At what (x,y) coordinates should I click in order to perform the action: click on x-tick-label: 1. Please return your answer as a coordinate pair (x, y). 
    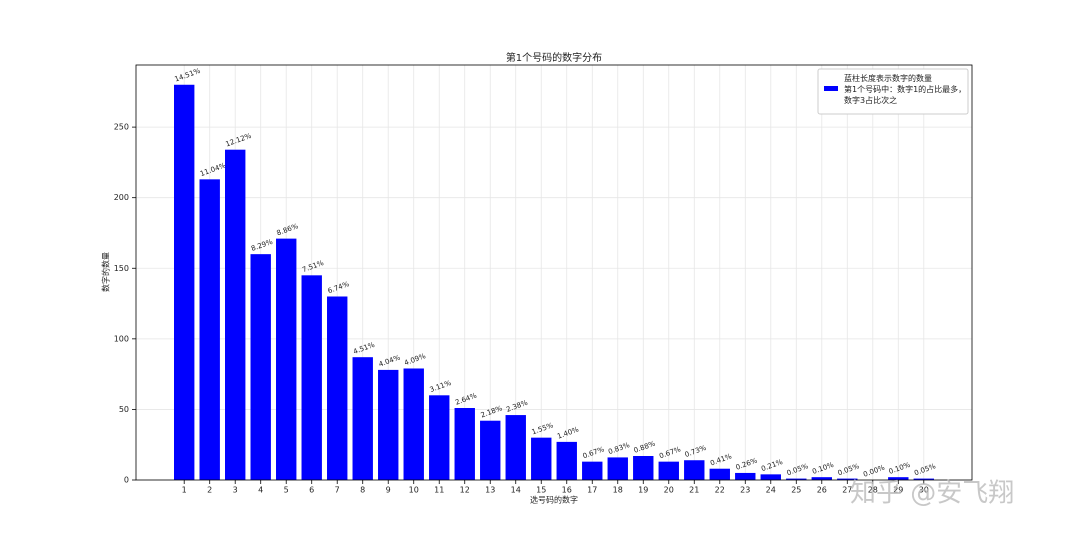
    Looking at the image, I should click on (184, 490).